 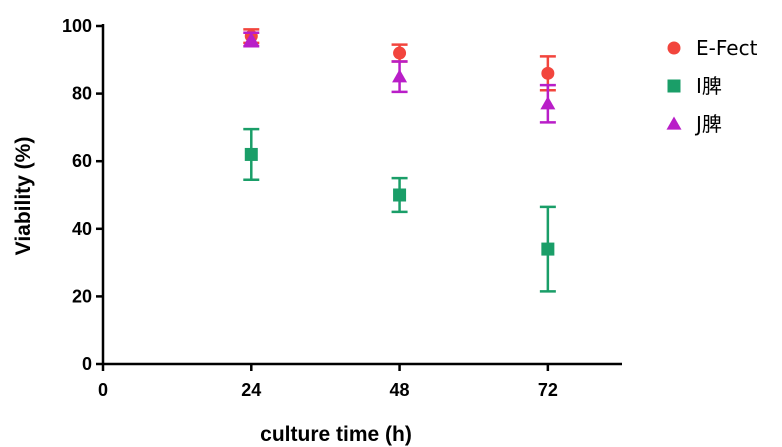 I want to click on y-tick-label: 40, so click(x=82, y=229).